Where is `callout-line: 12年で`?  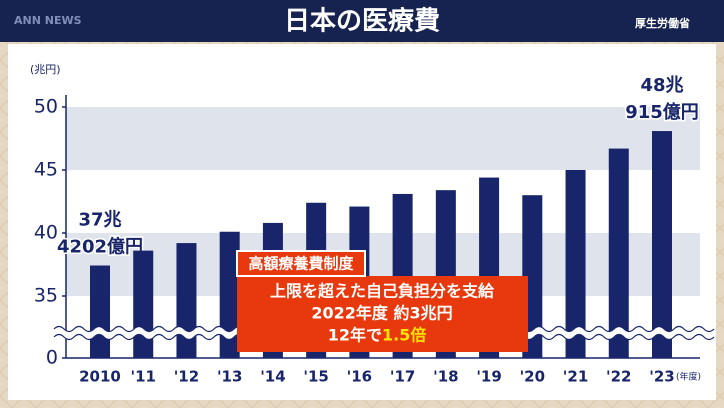
callout-line: 12年で is located at coordinates (355, 335).